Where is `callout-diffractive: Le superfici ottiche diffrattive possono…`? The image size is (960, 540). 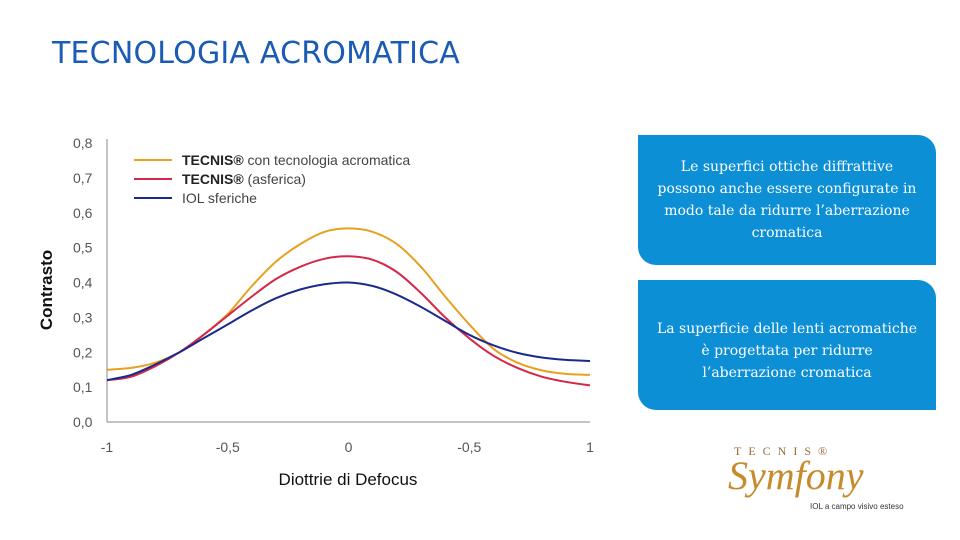 callout-diffractive: Le superfici ottiche diffrattive possono… is located at coordinates (787, 200).